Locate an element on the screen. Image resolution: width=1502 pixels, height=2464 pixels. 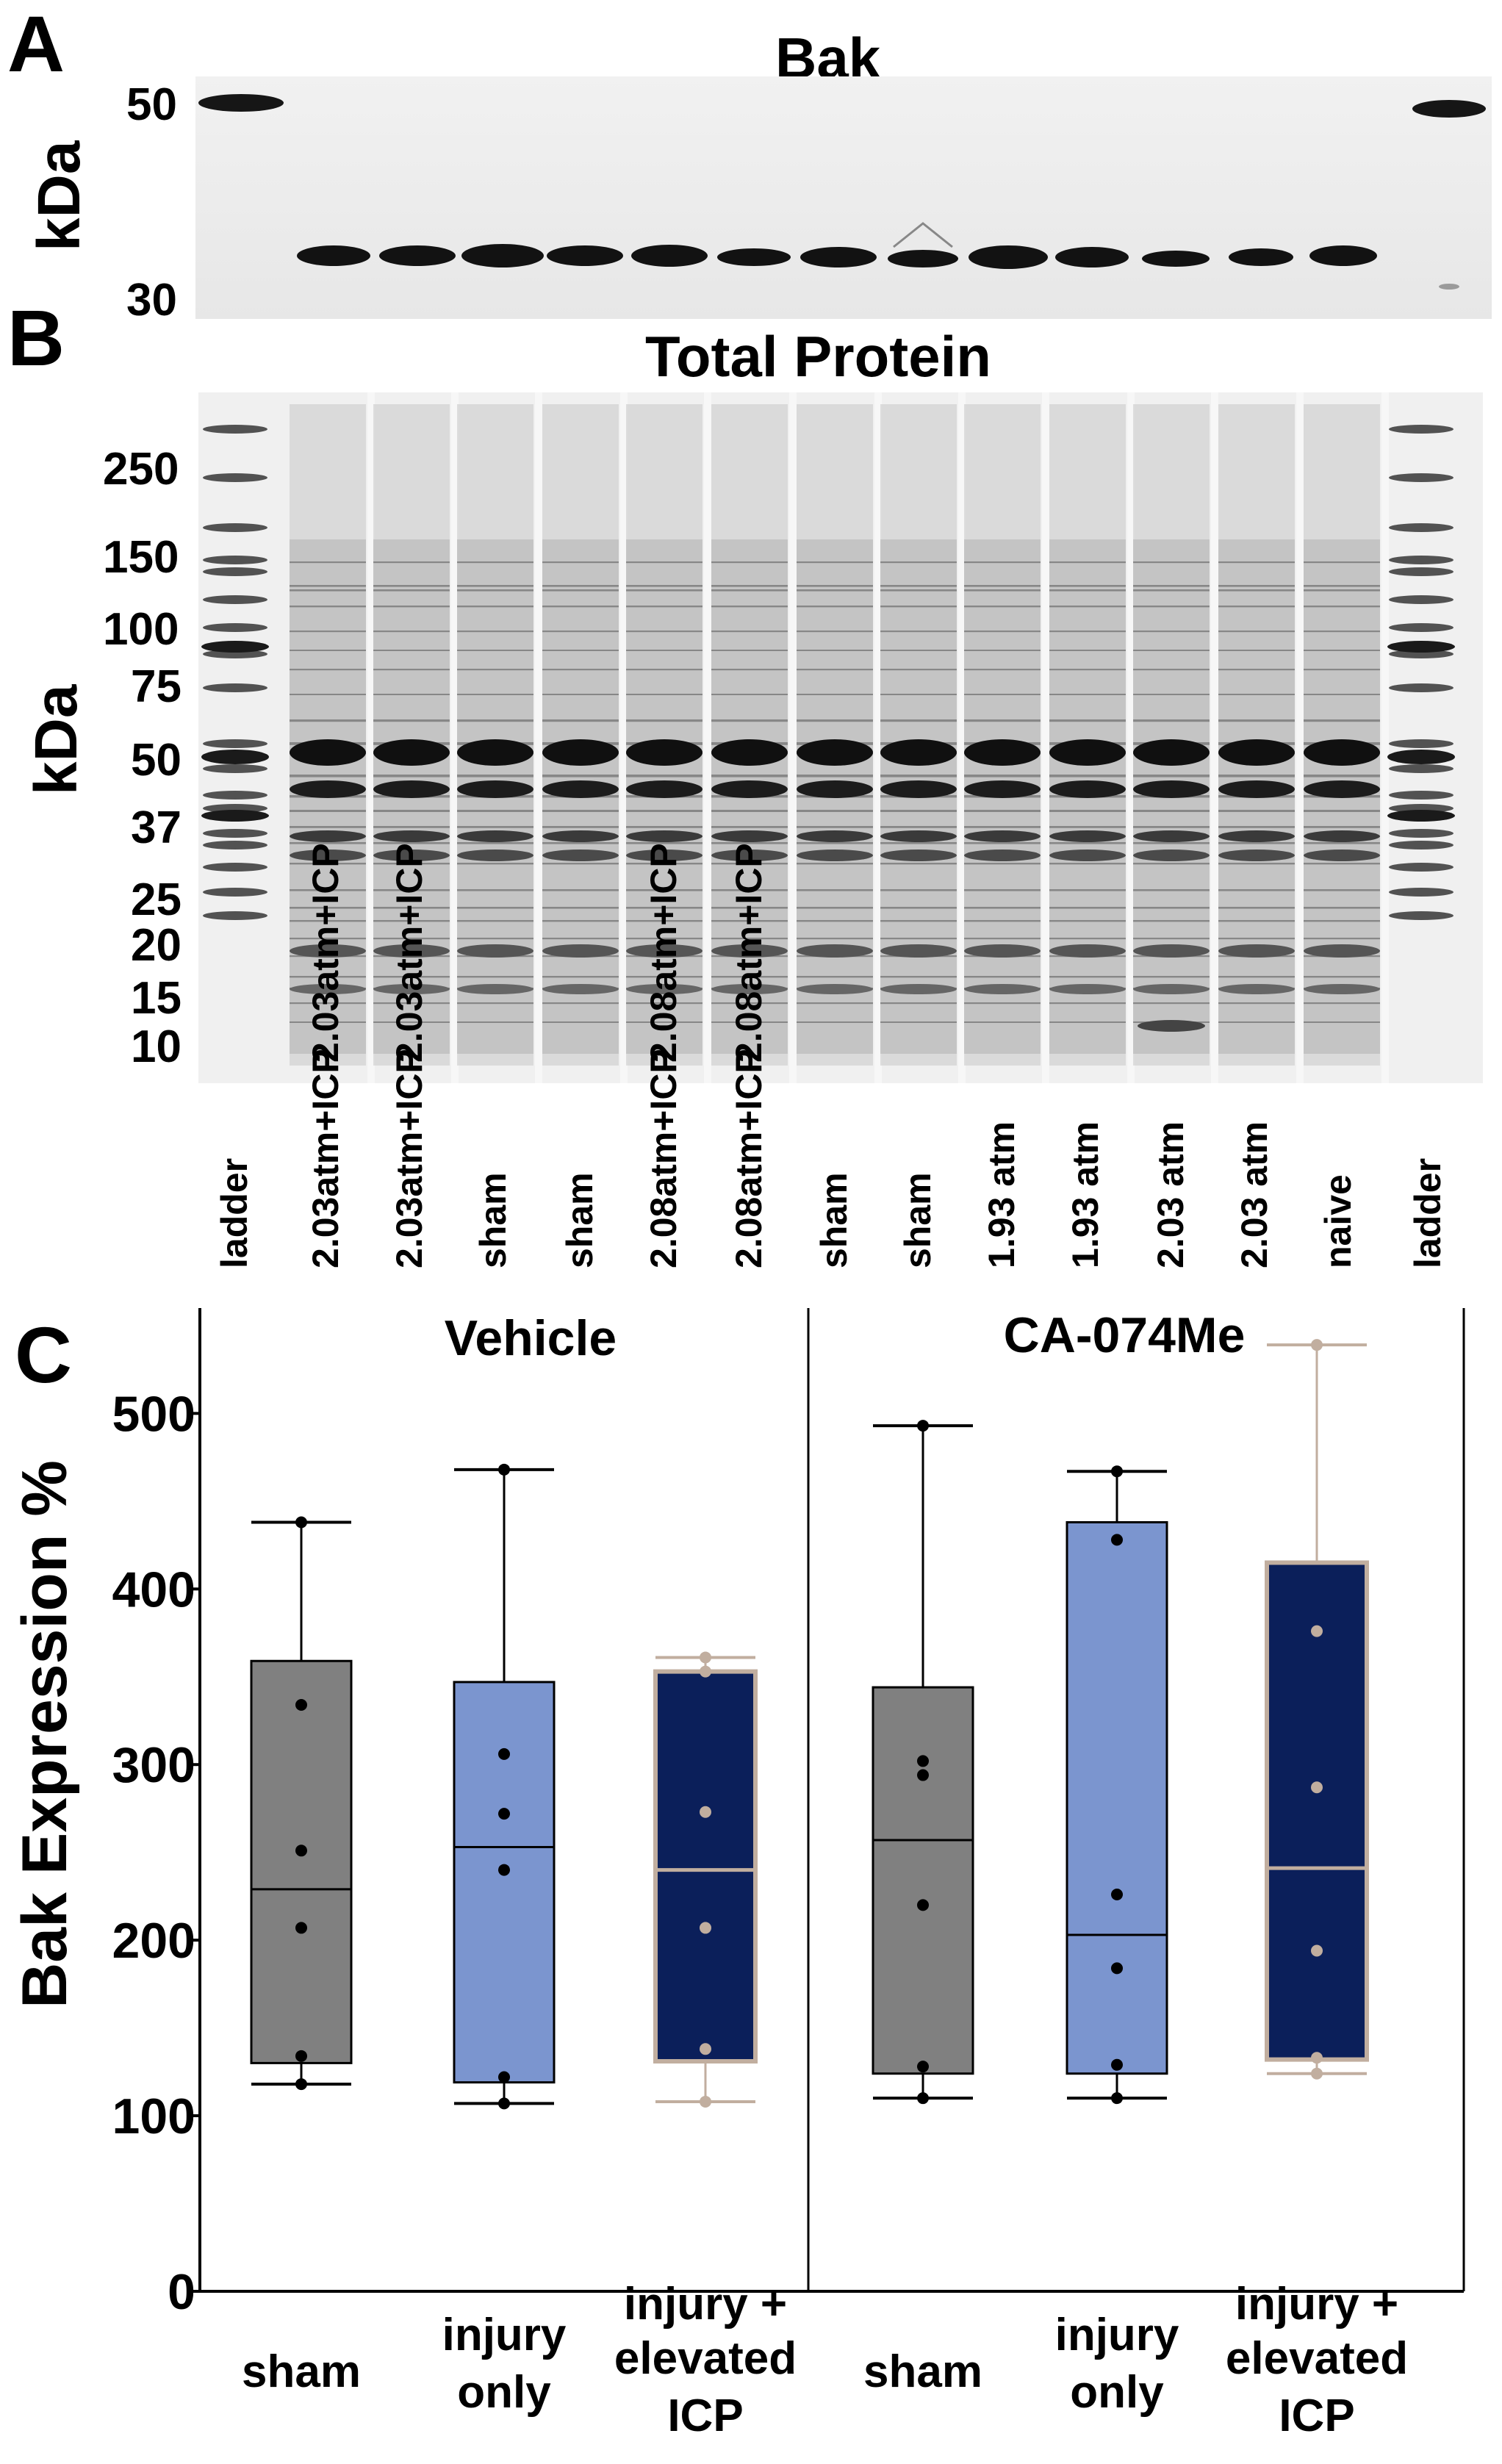
box-ca074me-injury-only is located at coordinates (1117, 1785).